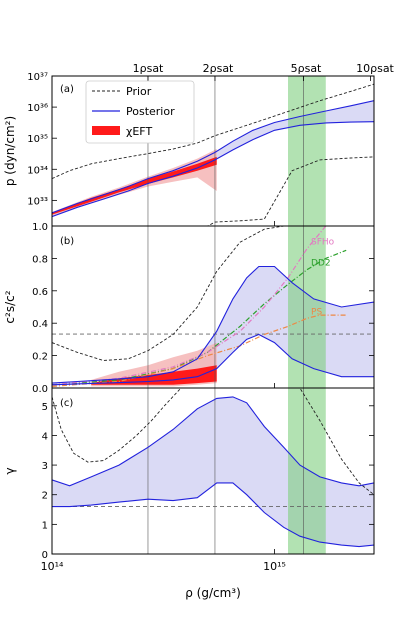 This screenshot has width=415, height=627. I want to click on top-label-10rho: 10ρsat, so click(375, 68).